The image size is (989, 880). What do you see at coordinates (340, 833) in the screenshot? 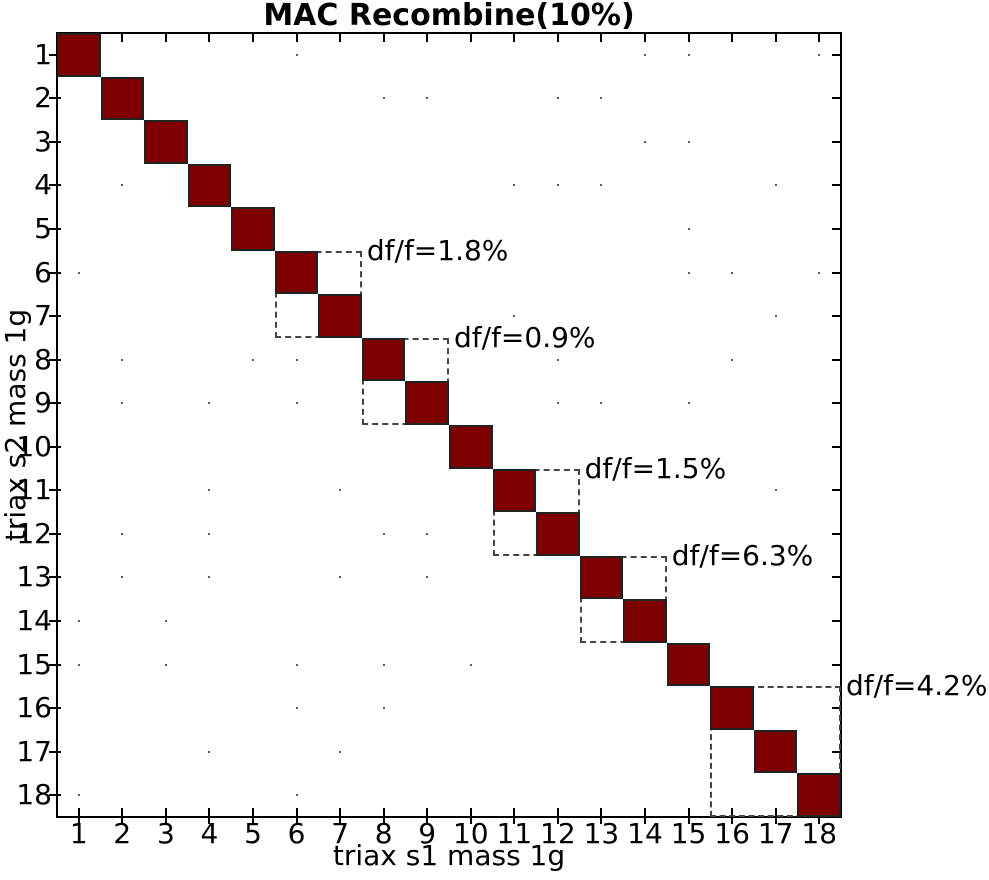
I see `x-tick-label: 7` at bounding box center [340, 833].